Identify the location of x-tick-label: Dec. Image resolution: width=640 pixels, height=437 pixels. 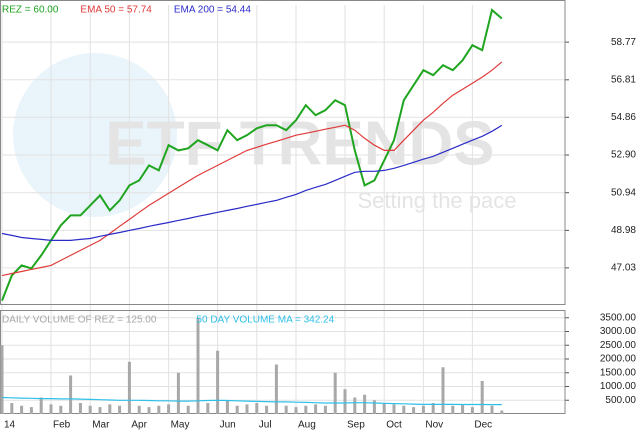
(483, 425).